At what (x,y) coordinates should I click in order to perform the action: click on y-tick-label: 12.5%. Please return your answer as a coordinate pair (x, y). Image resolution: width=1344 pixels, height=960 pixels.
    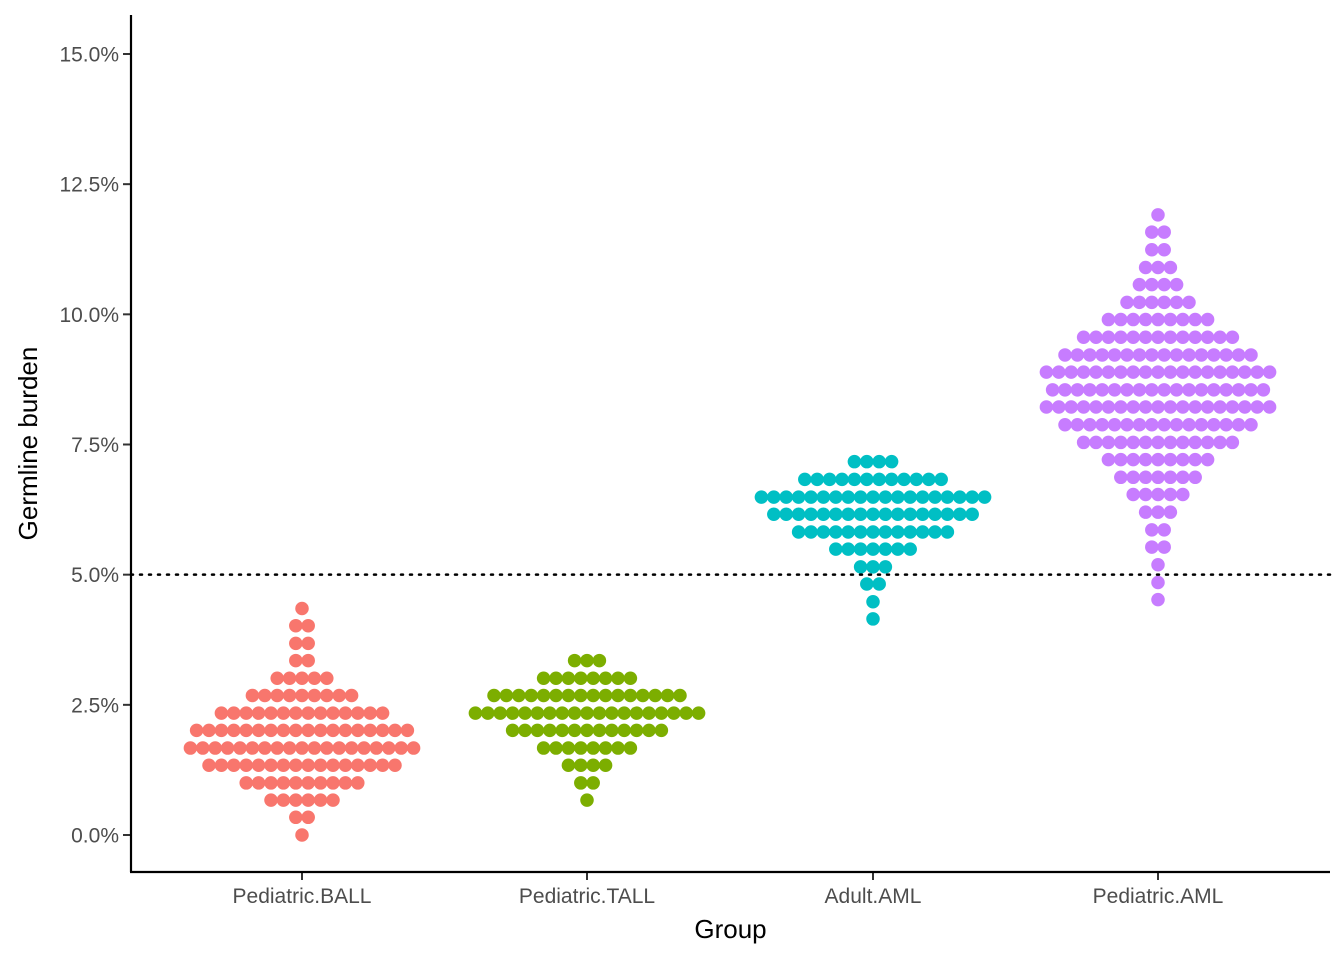
    Looking at the image, I should click on (89, 185).